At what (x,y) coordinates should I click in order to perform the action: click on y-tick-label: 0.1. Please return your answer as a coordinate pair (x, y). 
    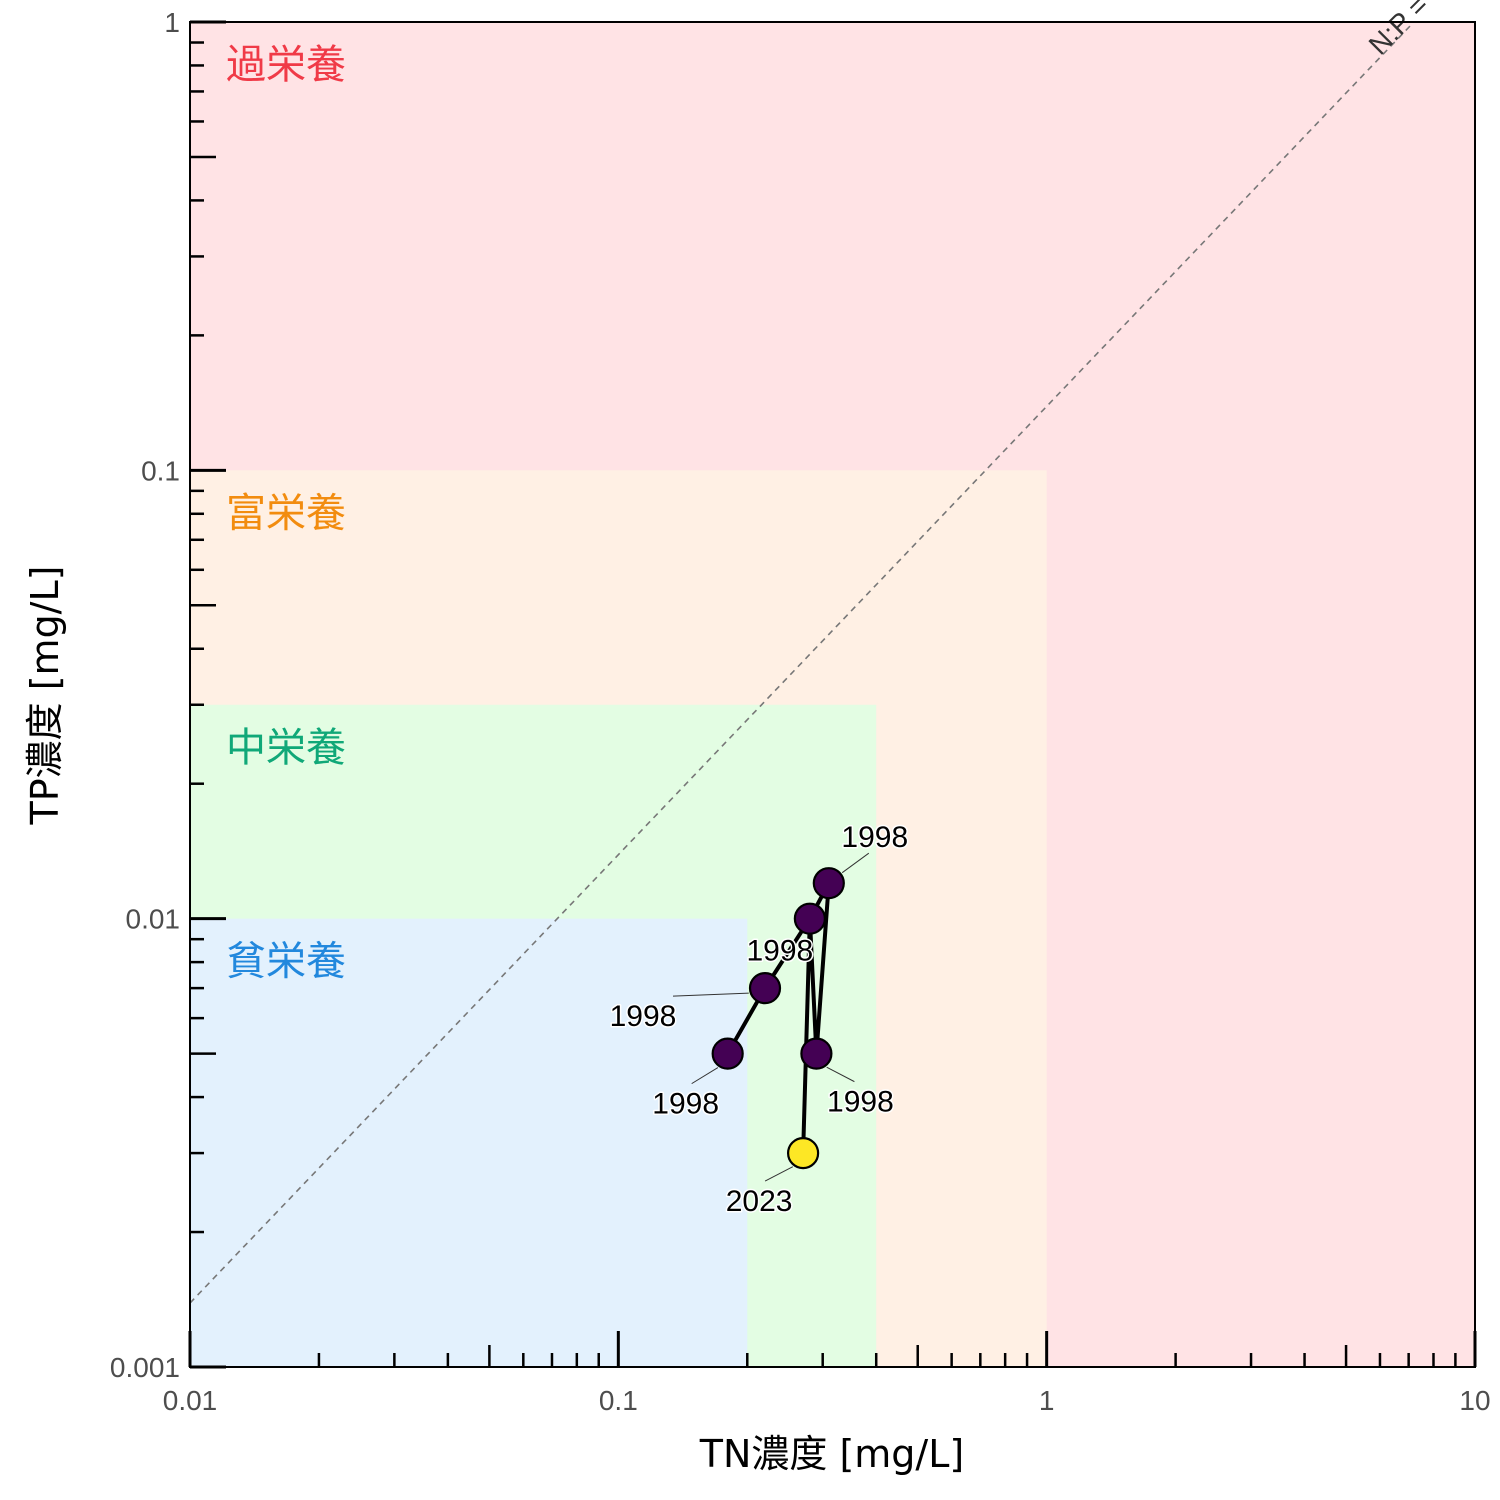
    Looking at the image, I should click on (160, 470).